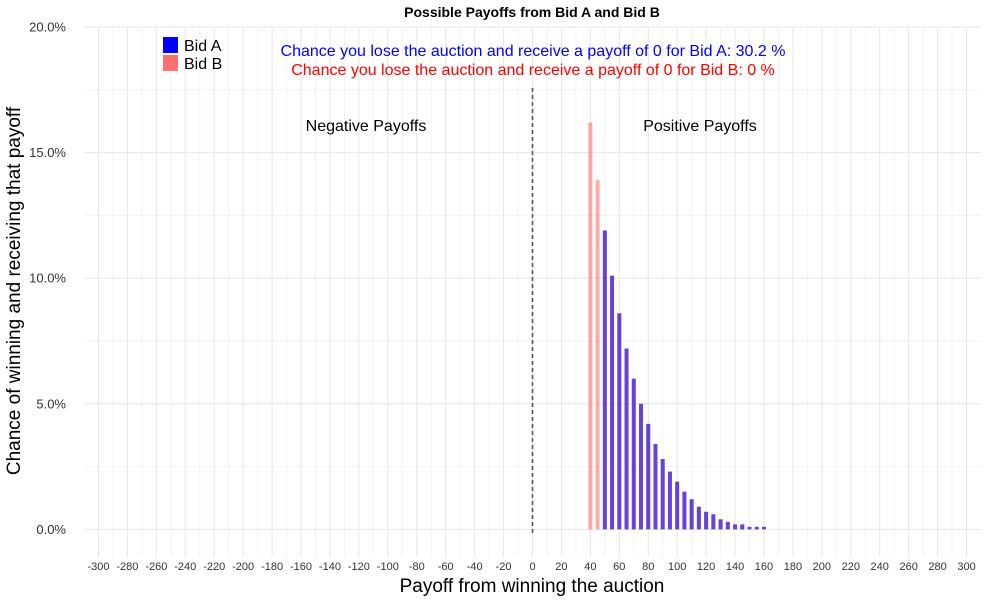 The image size is (1000, 600). I want to click on x-tick-label: 160, so click(764, 567).